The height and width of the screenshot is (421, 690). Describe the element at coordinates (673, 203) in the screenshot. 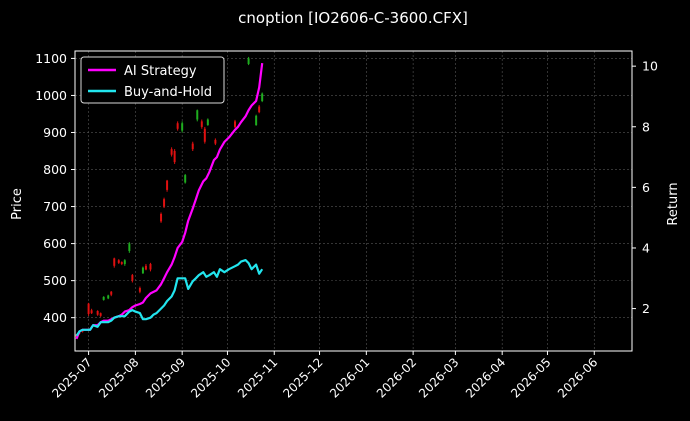

I see `y2-axis-label: Return` at that location.